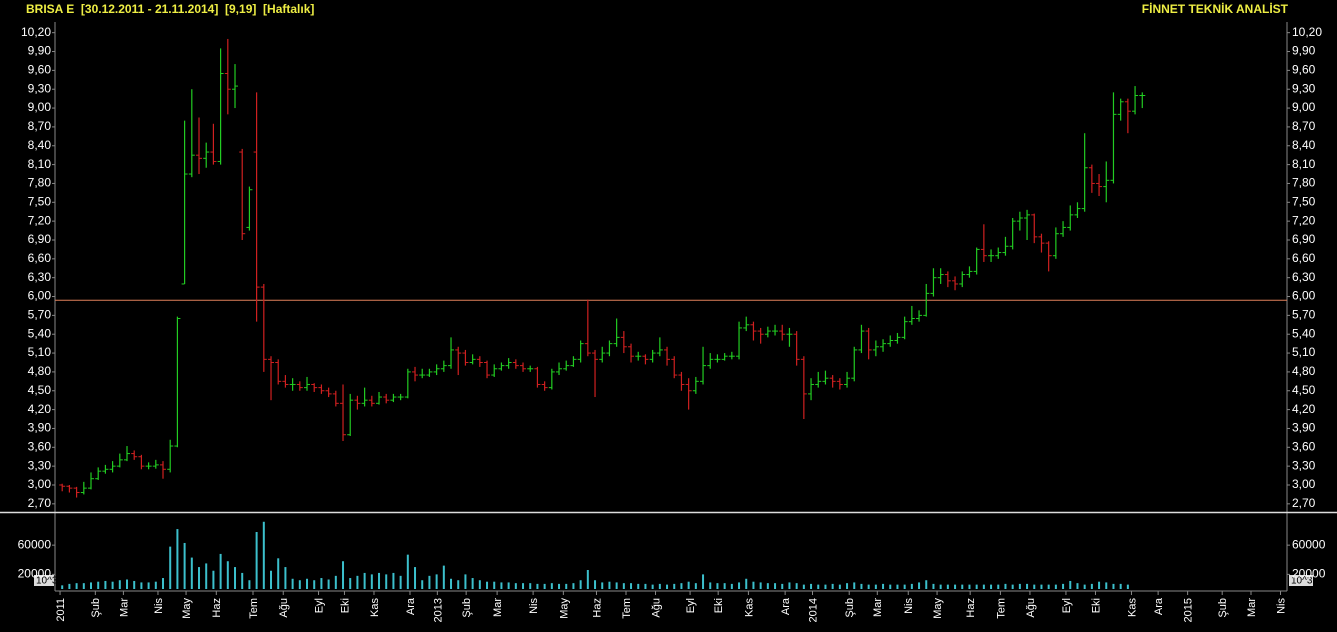  I want to click on y-tick-label: 6,30, so click(40, 277).